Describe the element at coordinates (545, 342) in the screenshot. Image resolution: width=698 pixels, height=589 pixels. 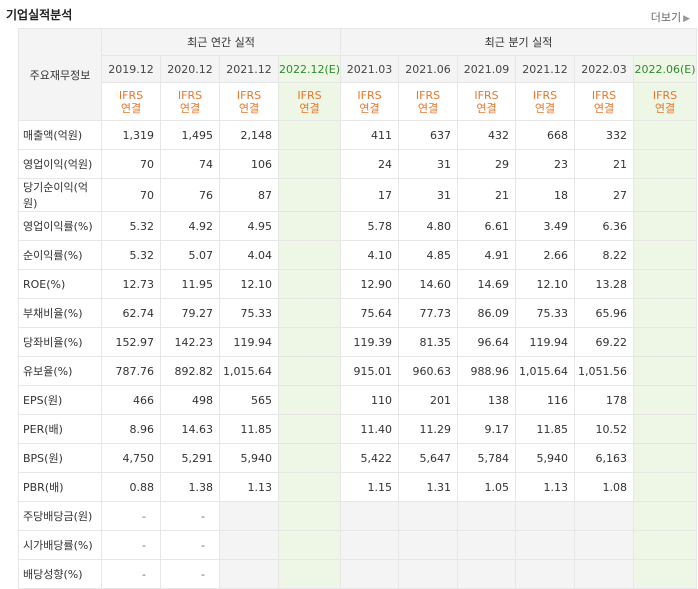
I see `table-cell: 119.94` at that location.